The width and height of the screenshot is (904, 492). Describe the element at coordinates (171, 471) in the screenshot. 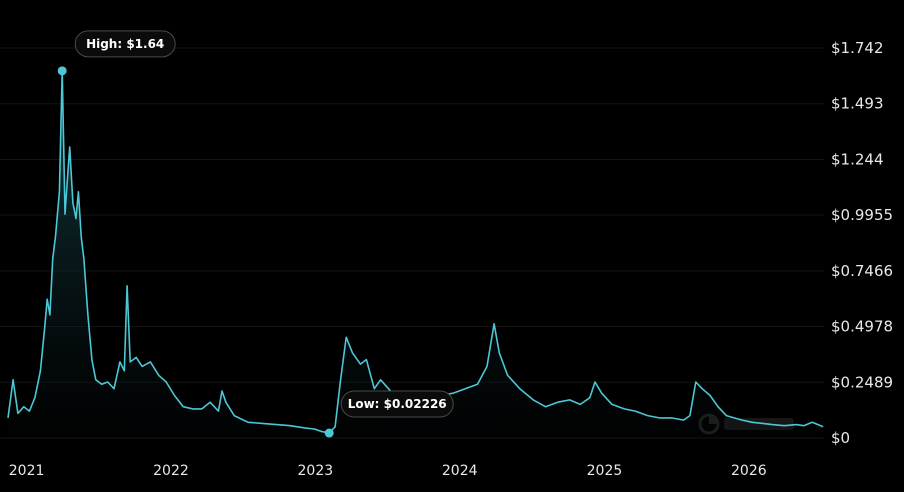

I see `x-tick-label: 2022` at that location.